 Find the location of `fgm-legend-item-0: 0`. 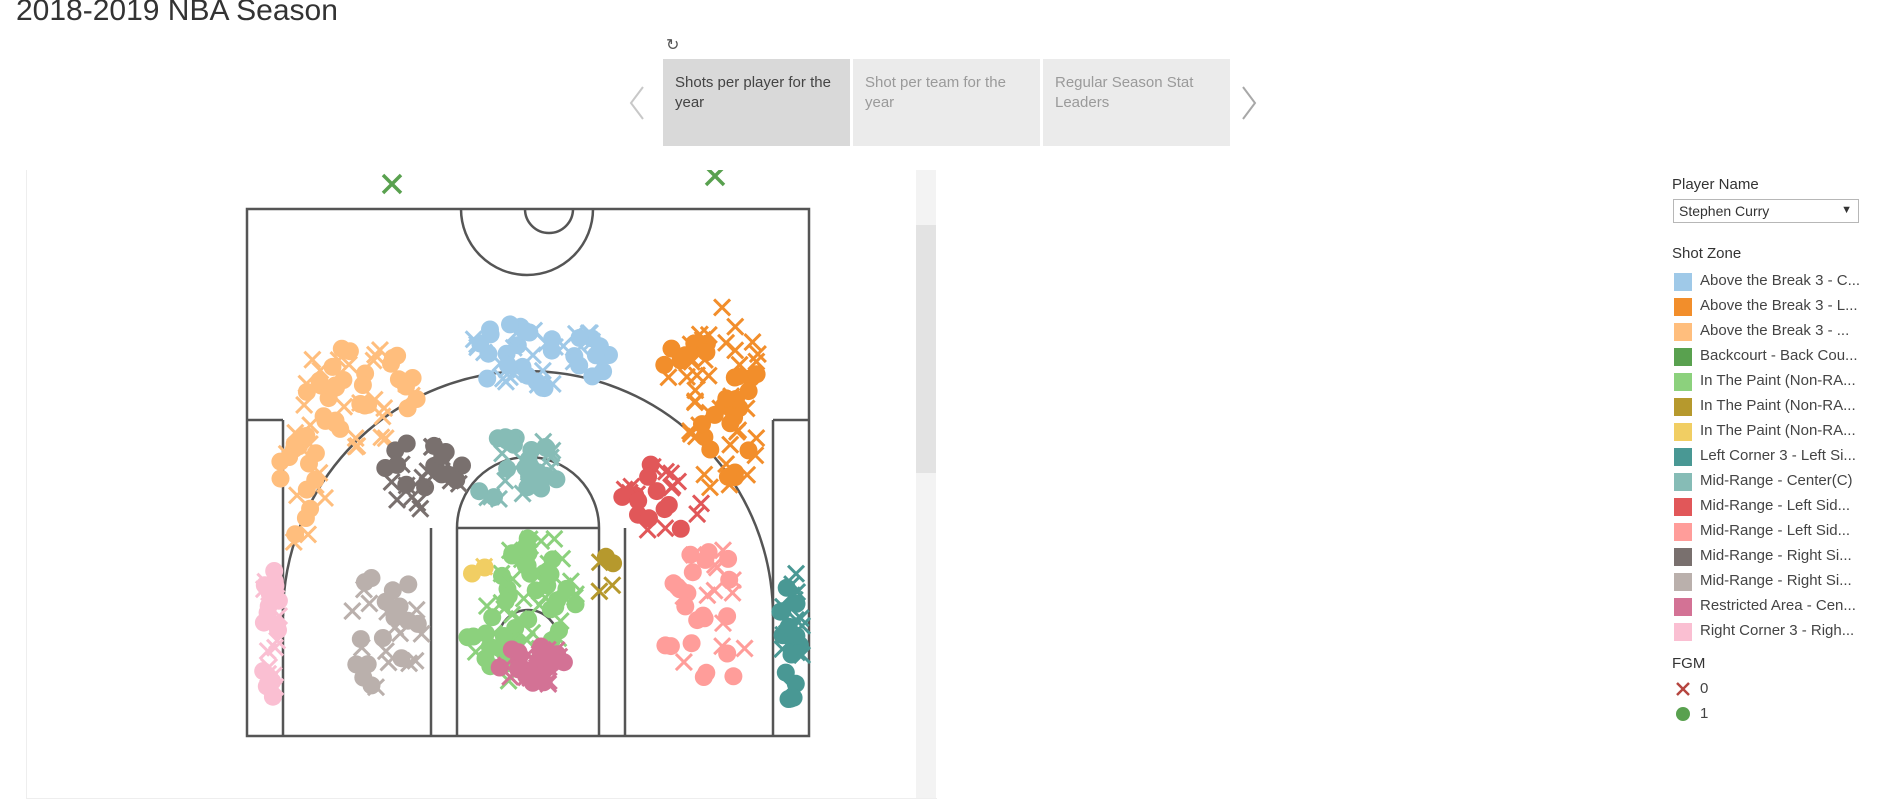

fgm-legend-item-0: 0 is located at coordinates (1749, 690).